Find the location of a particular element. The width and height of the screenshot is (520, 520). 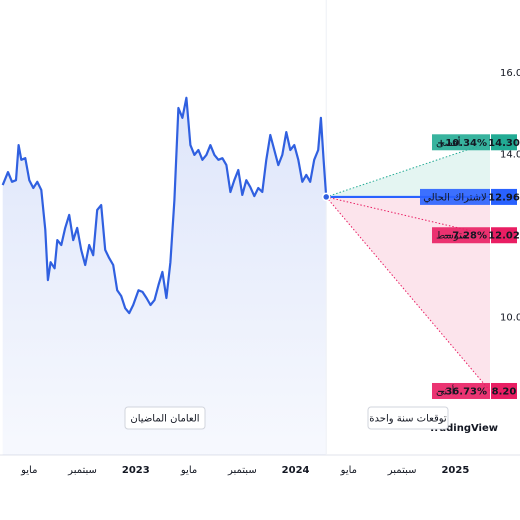

y-tick-label: 10.00 is located at coordinates (510, 318).